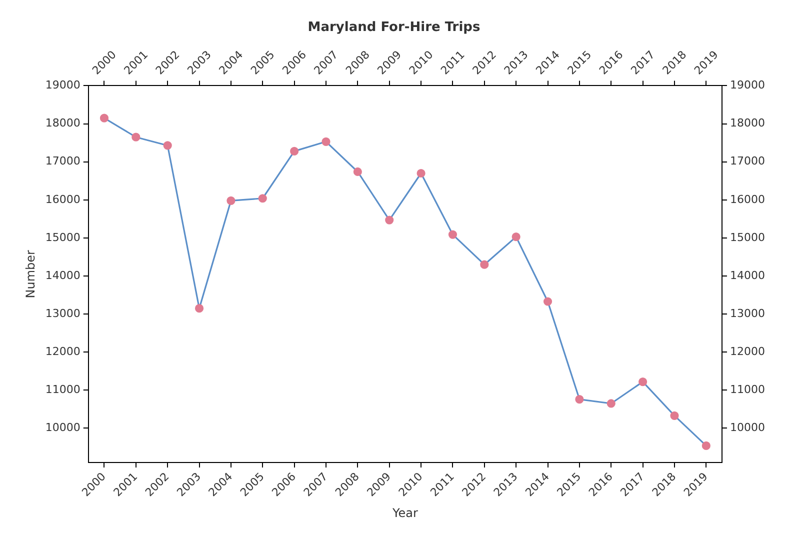 The width and height of the screenshot is (788, 535). What do you see at coordinates (62, 85) in the screenshot?
I see `y-tick-label: 19000` at bounding box center [62, 85].